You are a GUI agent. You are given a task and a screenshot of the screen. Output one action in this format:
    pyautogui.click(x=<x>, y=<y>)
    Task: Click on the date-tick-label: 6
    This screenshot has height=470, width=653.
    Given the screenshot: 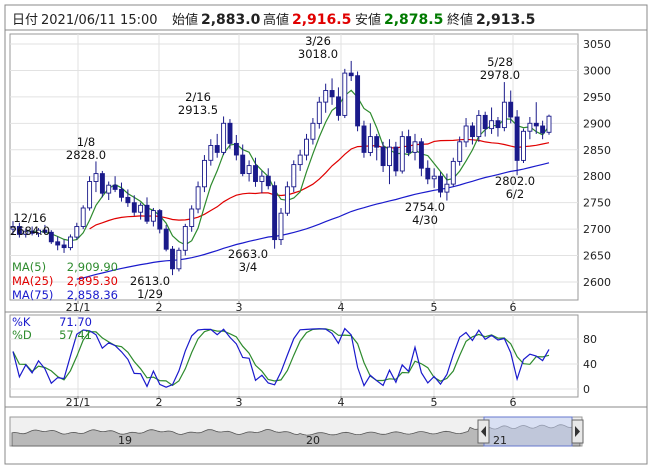 What is the action you would take?
    pyautogui.click(x=513, y=402)
    